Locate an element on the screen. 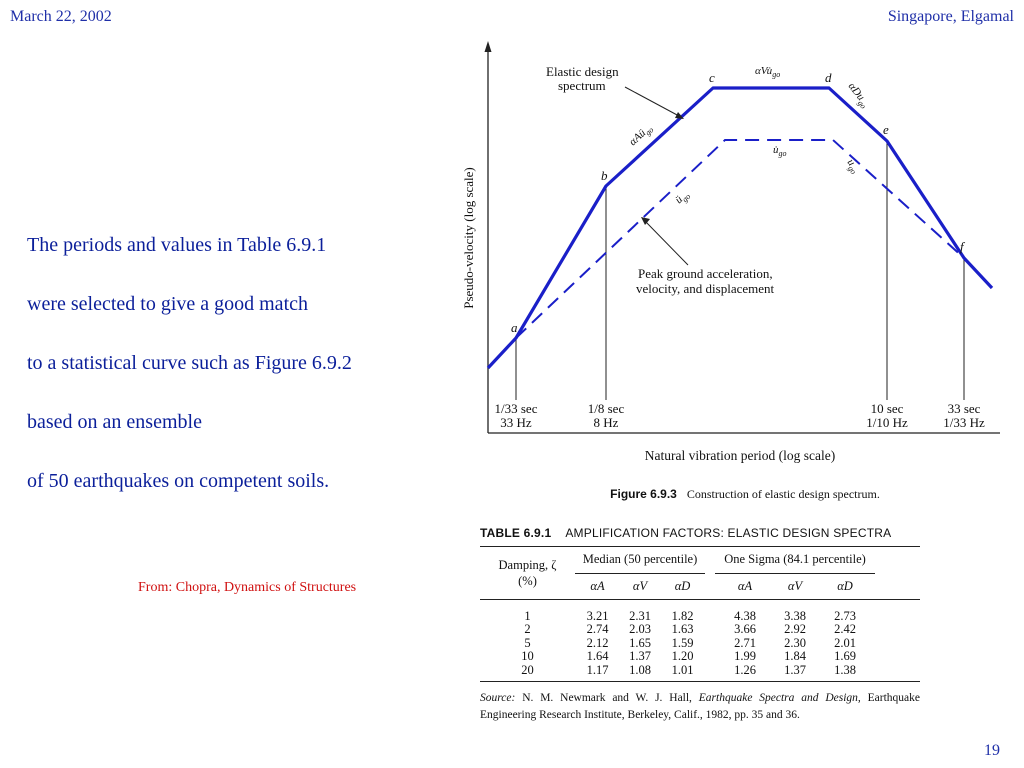 This screenshot has height=768, width=1024. slide-date: March 22, 2002 is located at coordinates (61, 16).